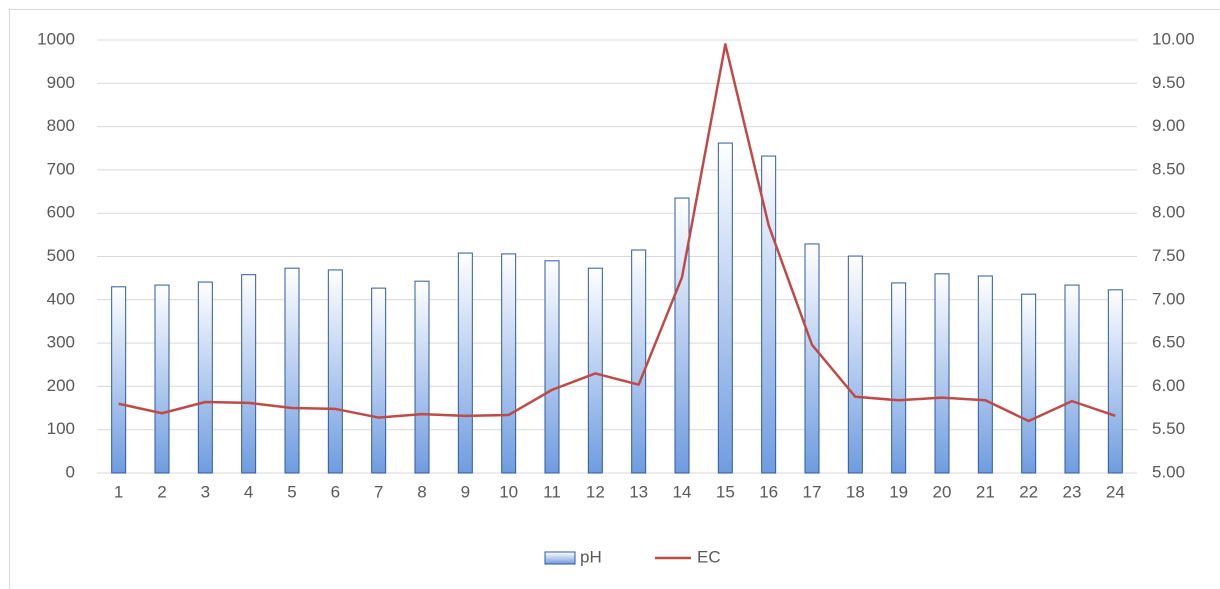 Image resolution: width=1220 pixels, height=589 pixels. What do you see at coordinates (61, 342) in the screenshot?
I see `y-tick-label: 300` at bounding box center [61, 342].